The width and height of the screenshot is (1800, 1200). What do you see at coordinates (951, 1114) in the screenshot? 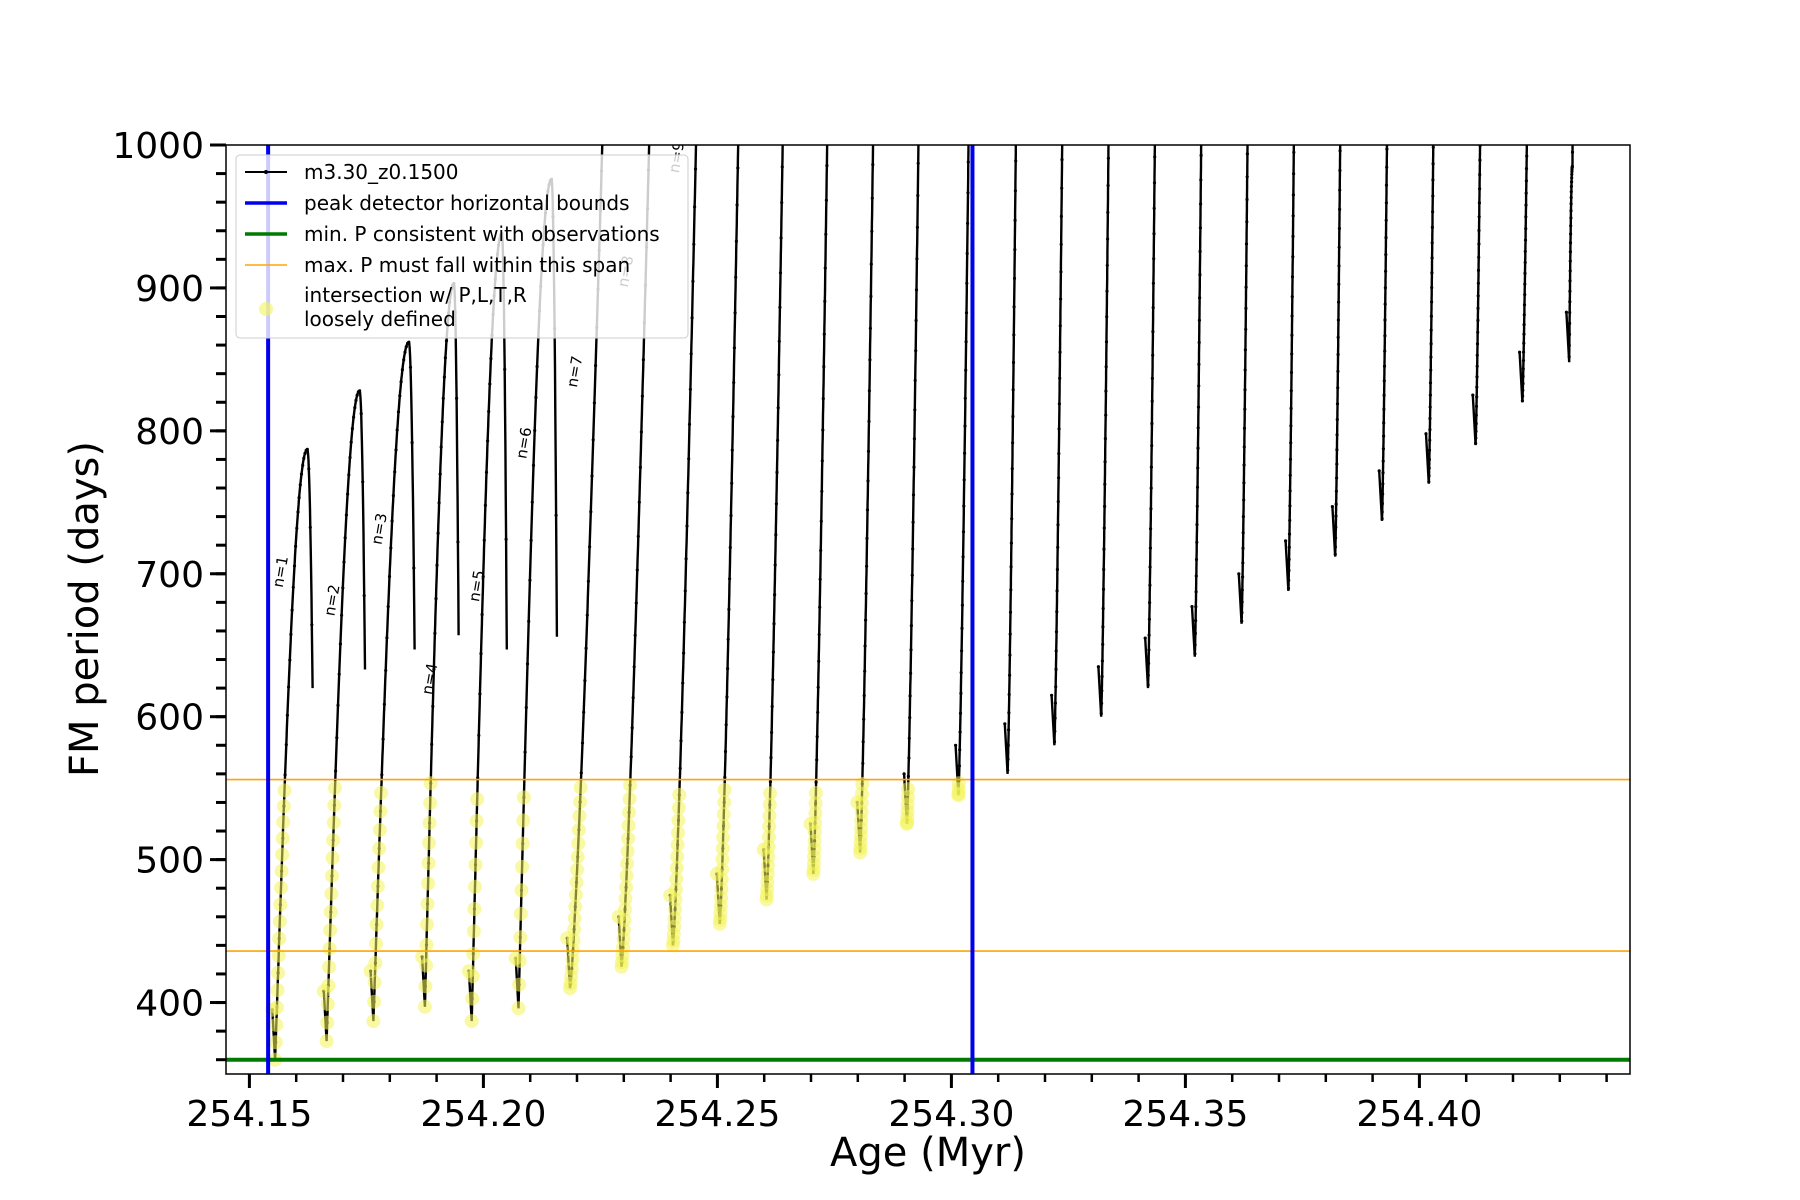
I see `x-tick-label: 254.30` at bounding box center [951, 1114].